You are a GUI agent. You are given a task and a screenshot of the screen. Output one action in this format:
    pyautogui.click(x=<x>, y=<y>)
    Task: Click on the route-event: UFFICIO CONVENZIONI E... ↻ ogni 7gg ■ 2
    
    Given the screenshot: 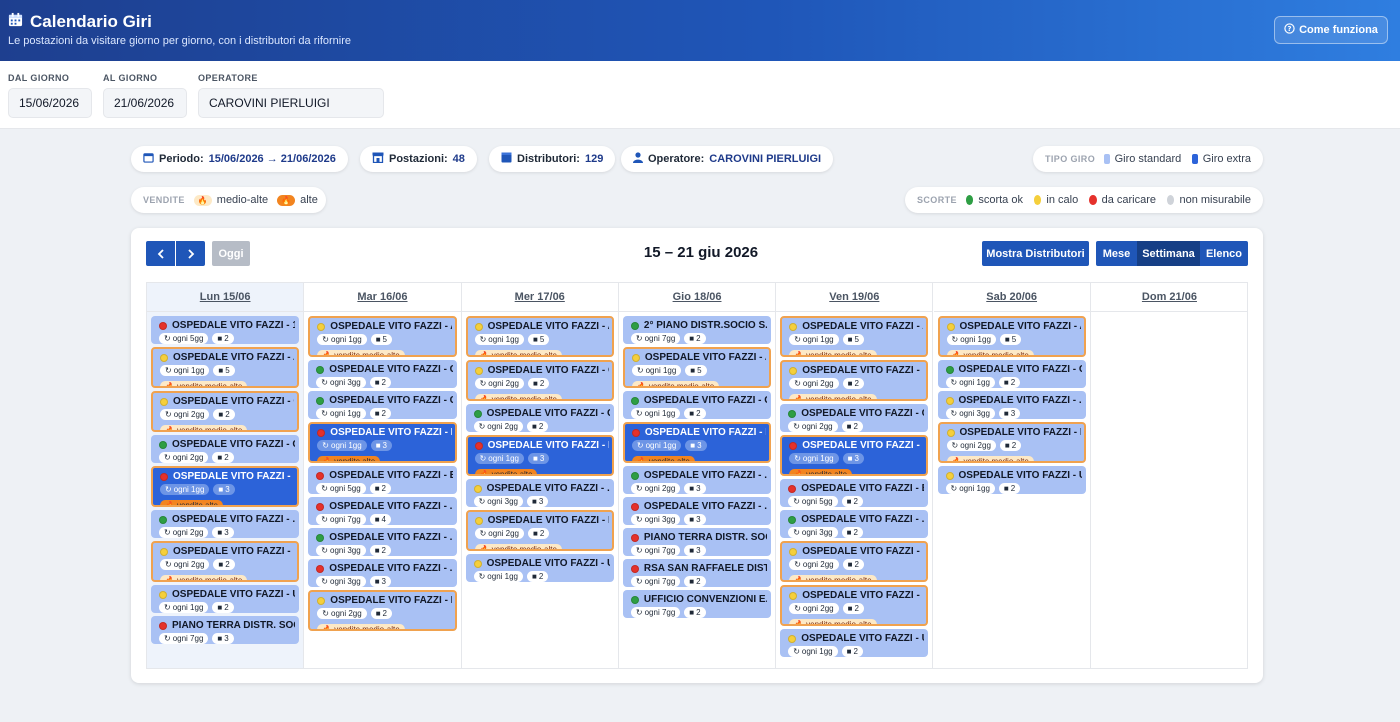 What is the action you would take?
    pyautogui.click(x=697, y=604)
    